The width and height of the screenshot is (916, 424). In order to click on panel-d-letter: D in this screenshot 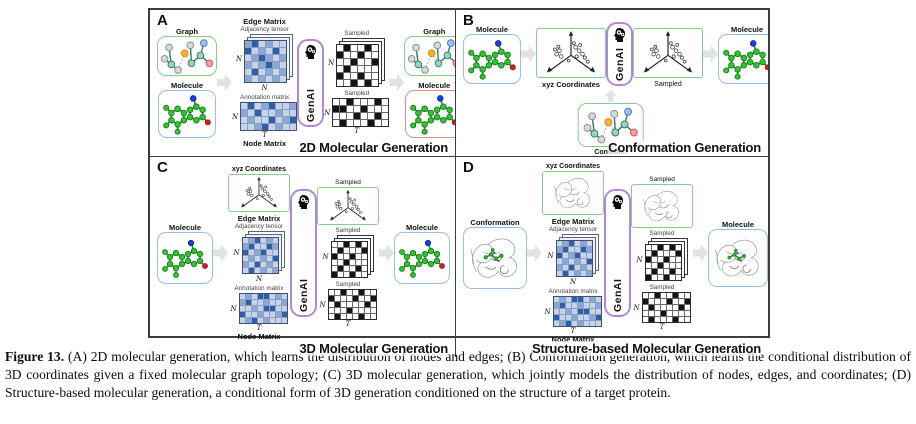, I will do `click(468, 167)`.